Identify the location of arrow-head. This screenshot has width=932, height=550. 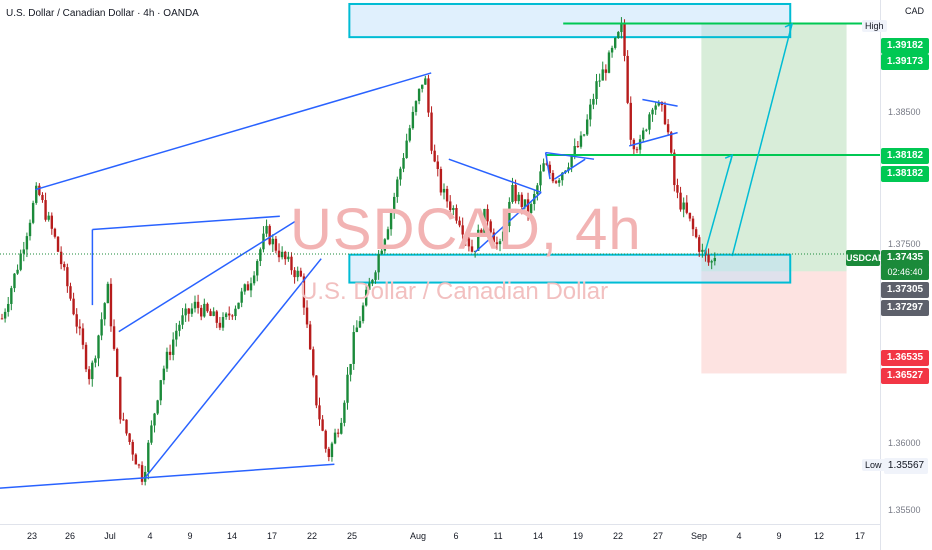
(789, 27).